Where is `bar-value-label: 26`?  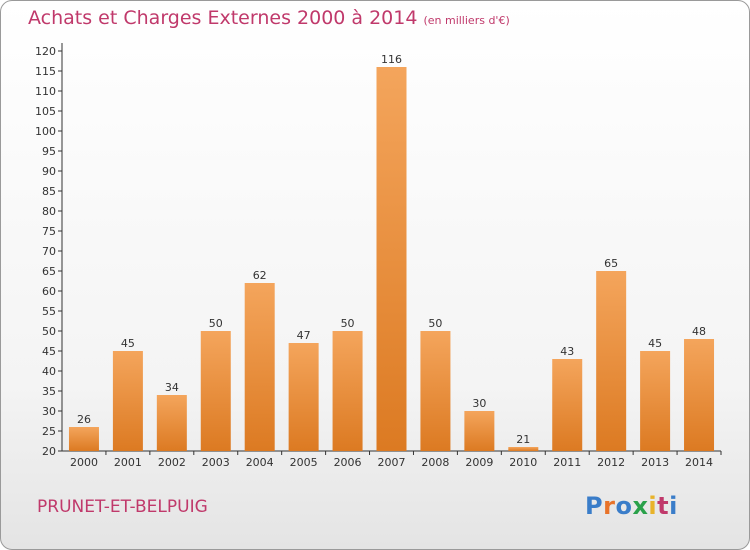
bar-value-label: 26 is located at coordinates (84, 419).